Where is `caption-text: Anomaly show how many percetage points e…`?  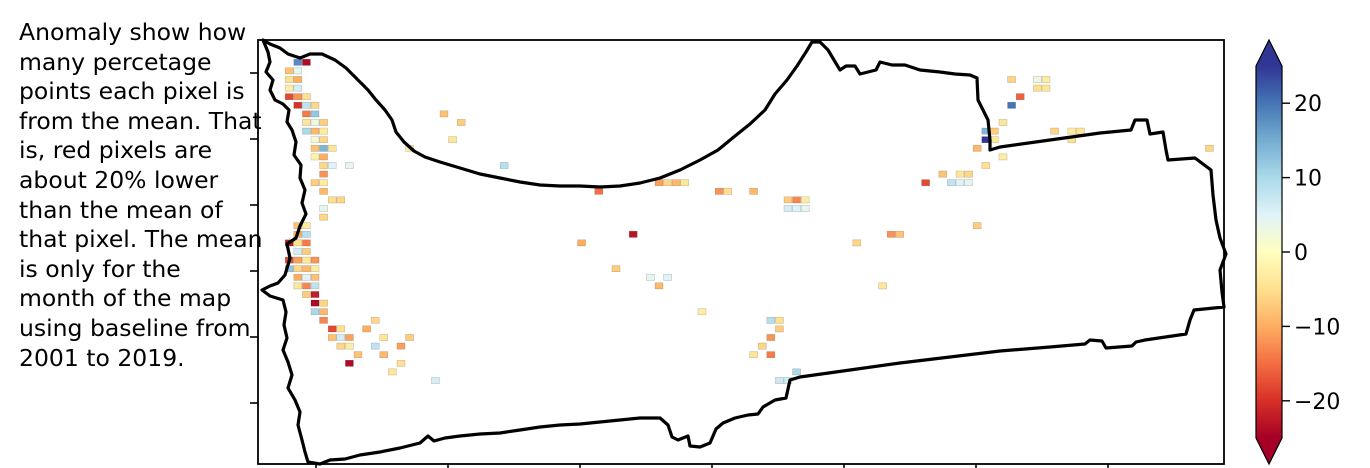
caption-text: Anomaly show how many percetage points e… is located at coordinates (141, 195).